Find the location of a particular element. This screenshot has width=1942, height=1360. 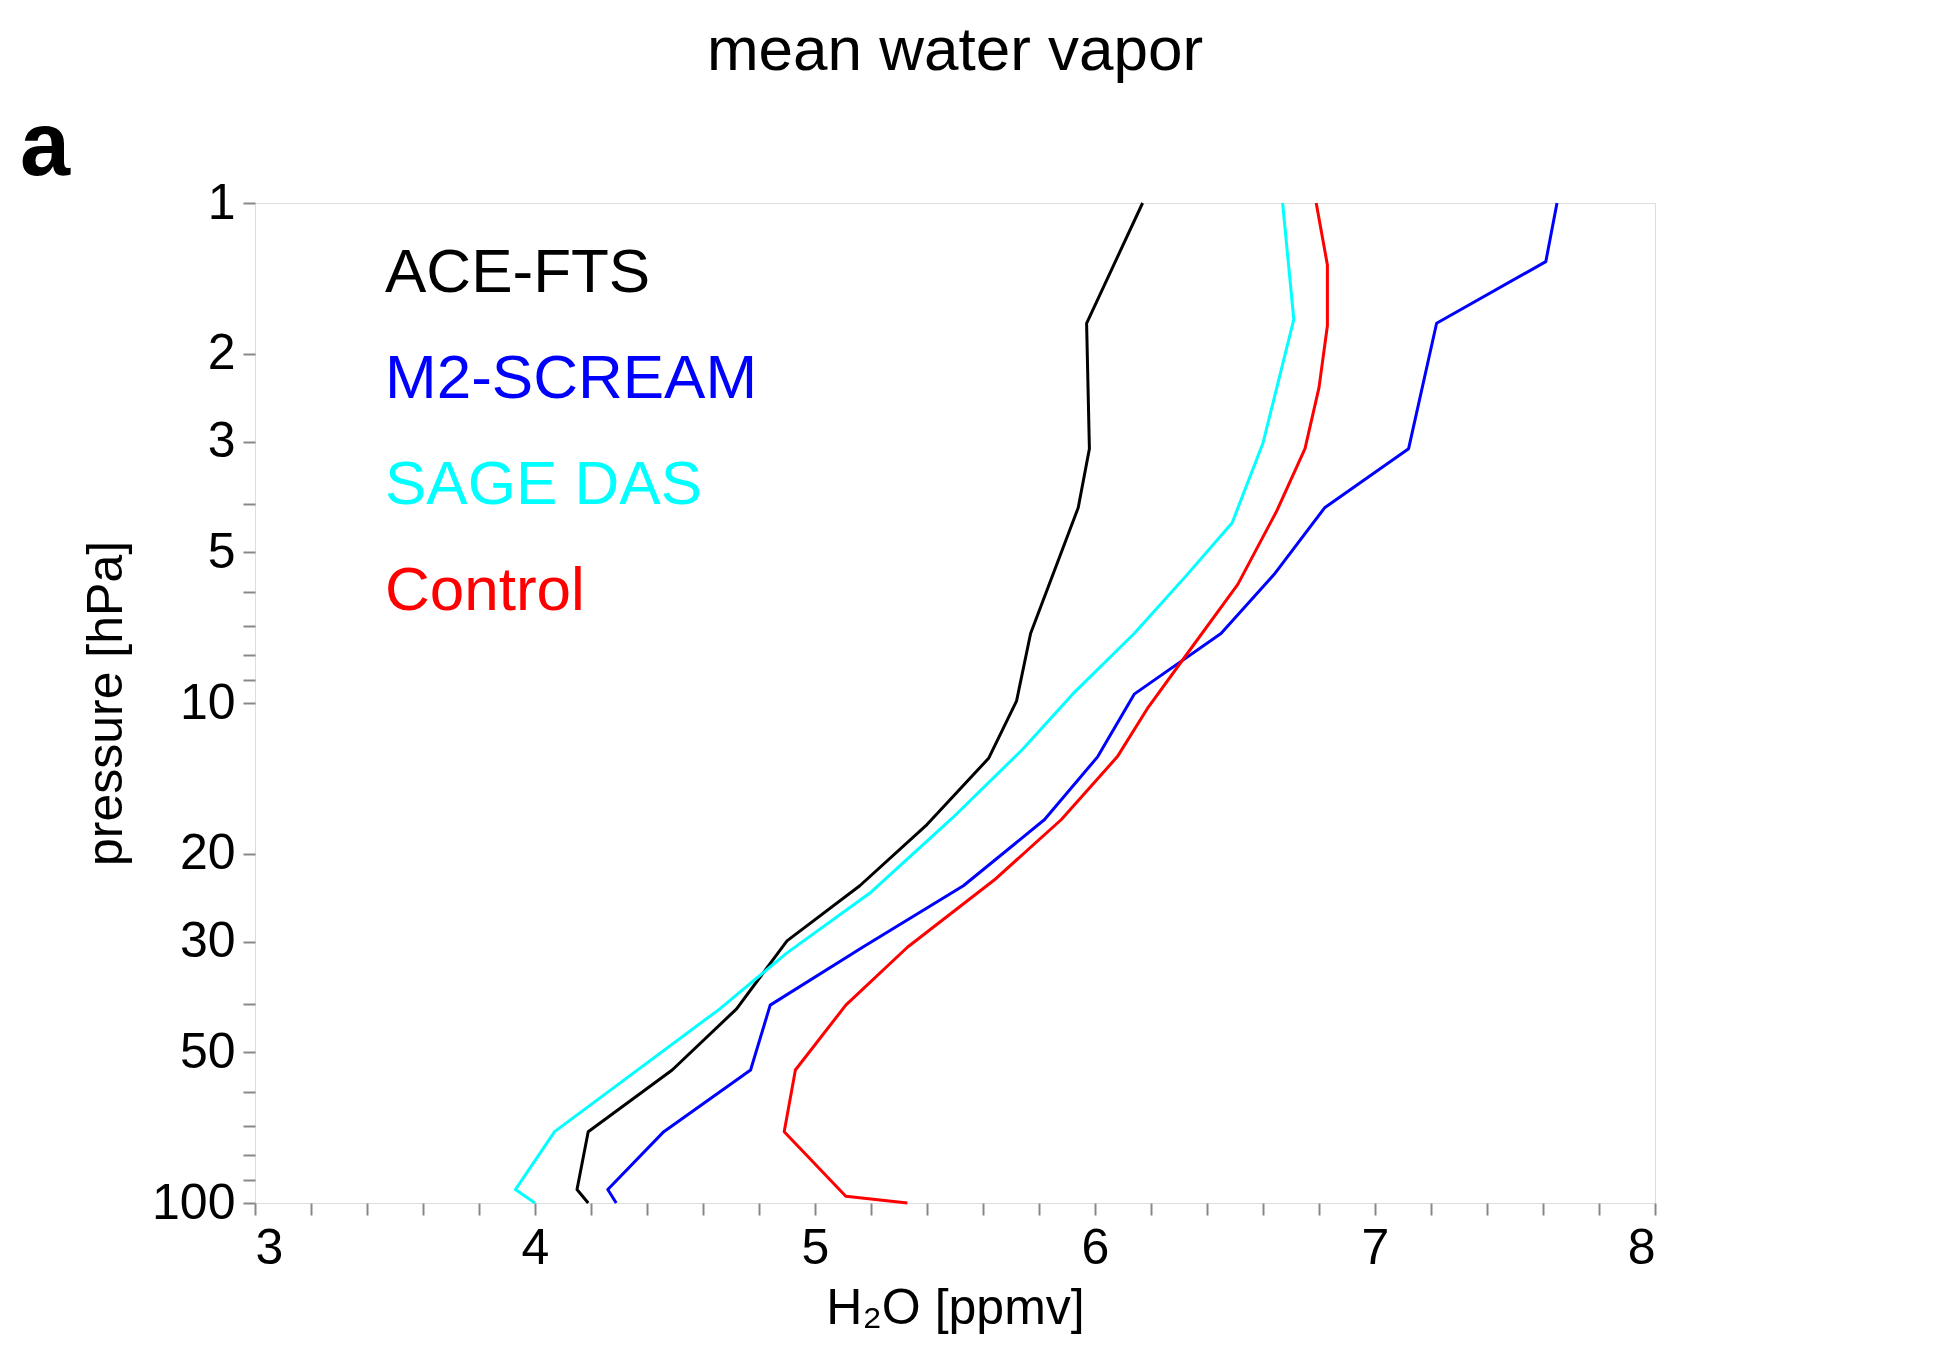

y-tick-label: 100 is located at coordinates (194, 1201).